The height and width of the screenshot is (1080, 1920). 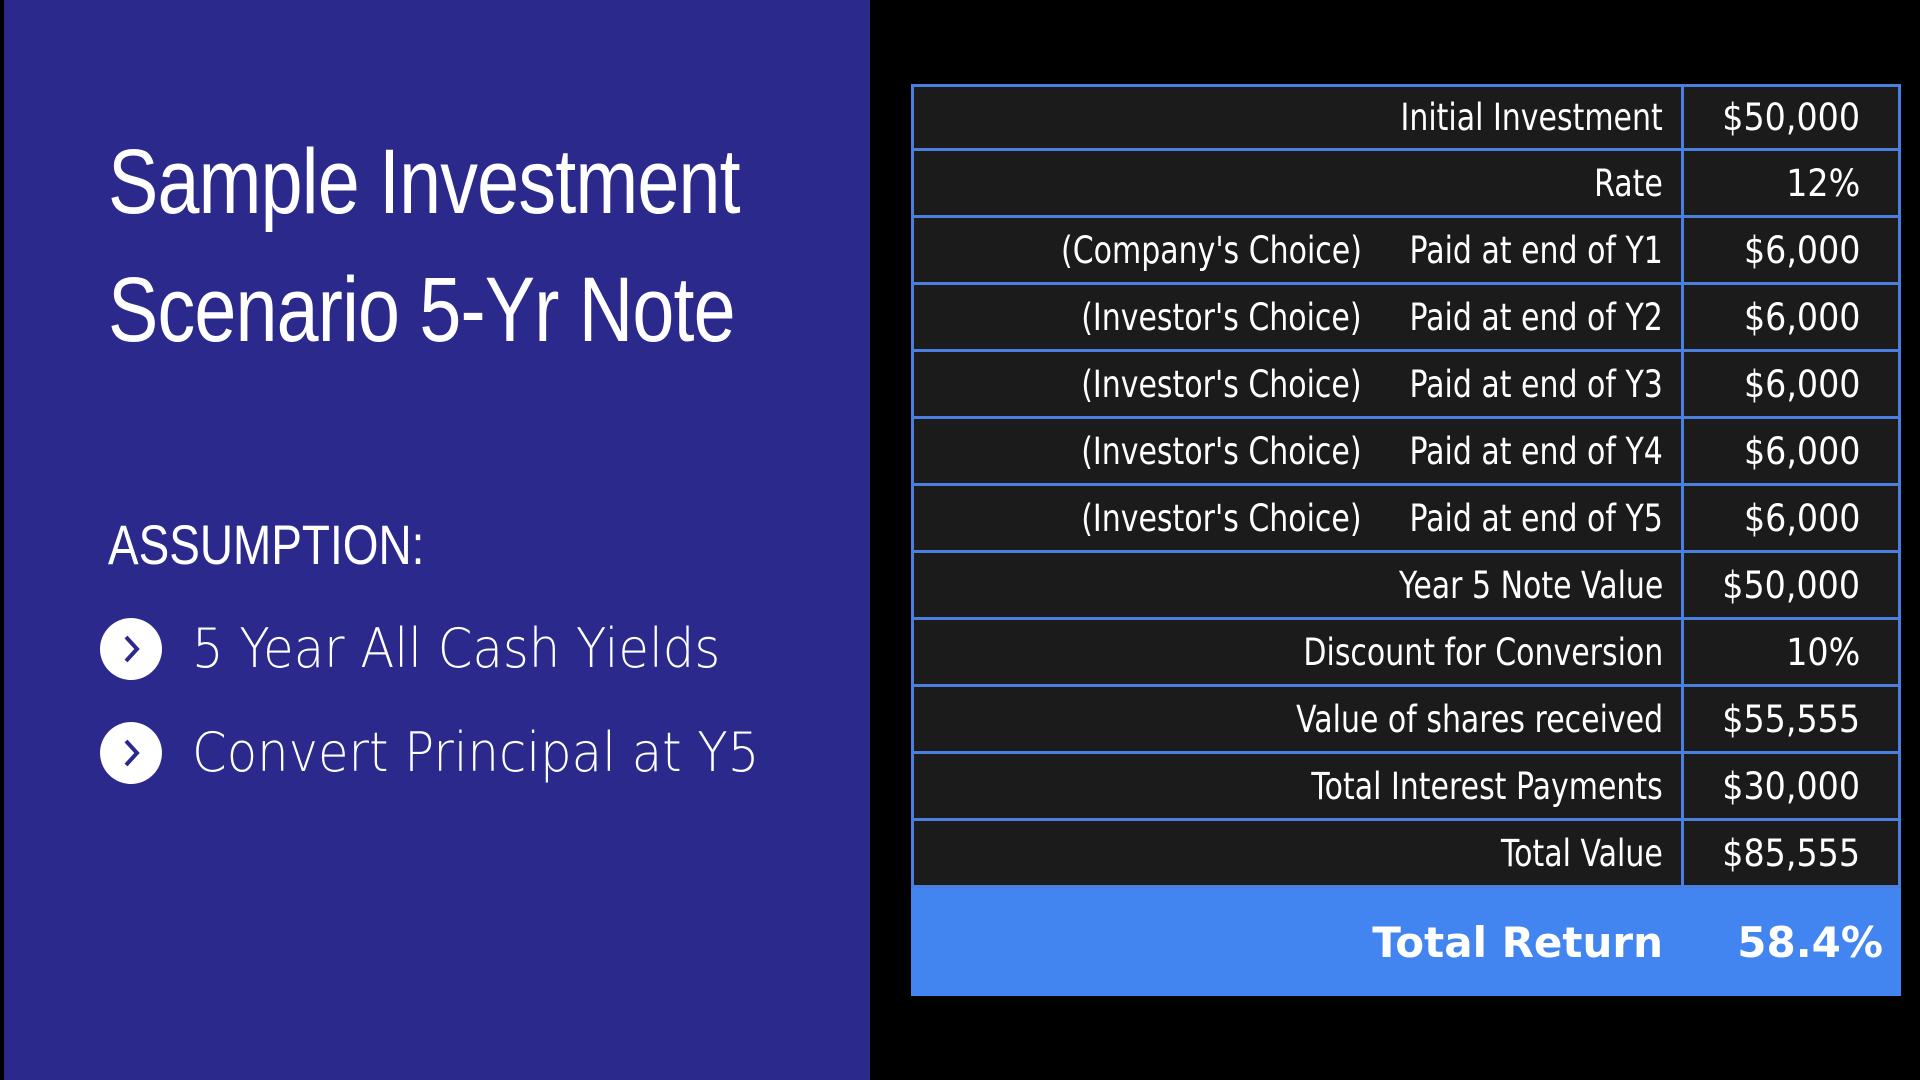 I want to click on row-label: Paid at end of Y2, so click(x=1536, y=317).